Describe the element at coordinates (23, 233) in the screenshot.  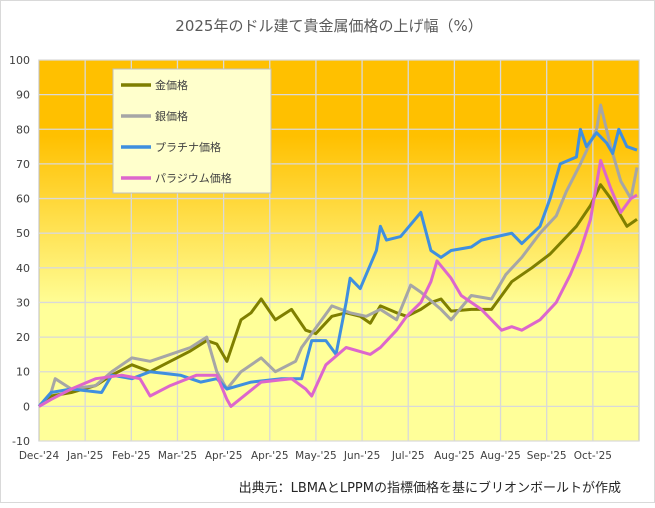
I see `y-tick-label: 50` at that location.